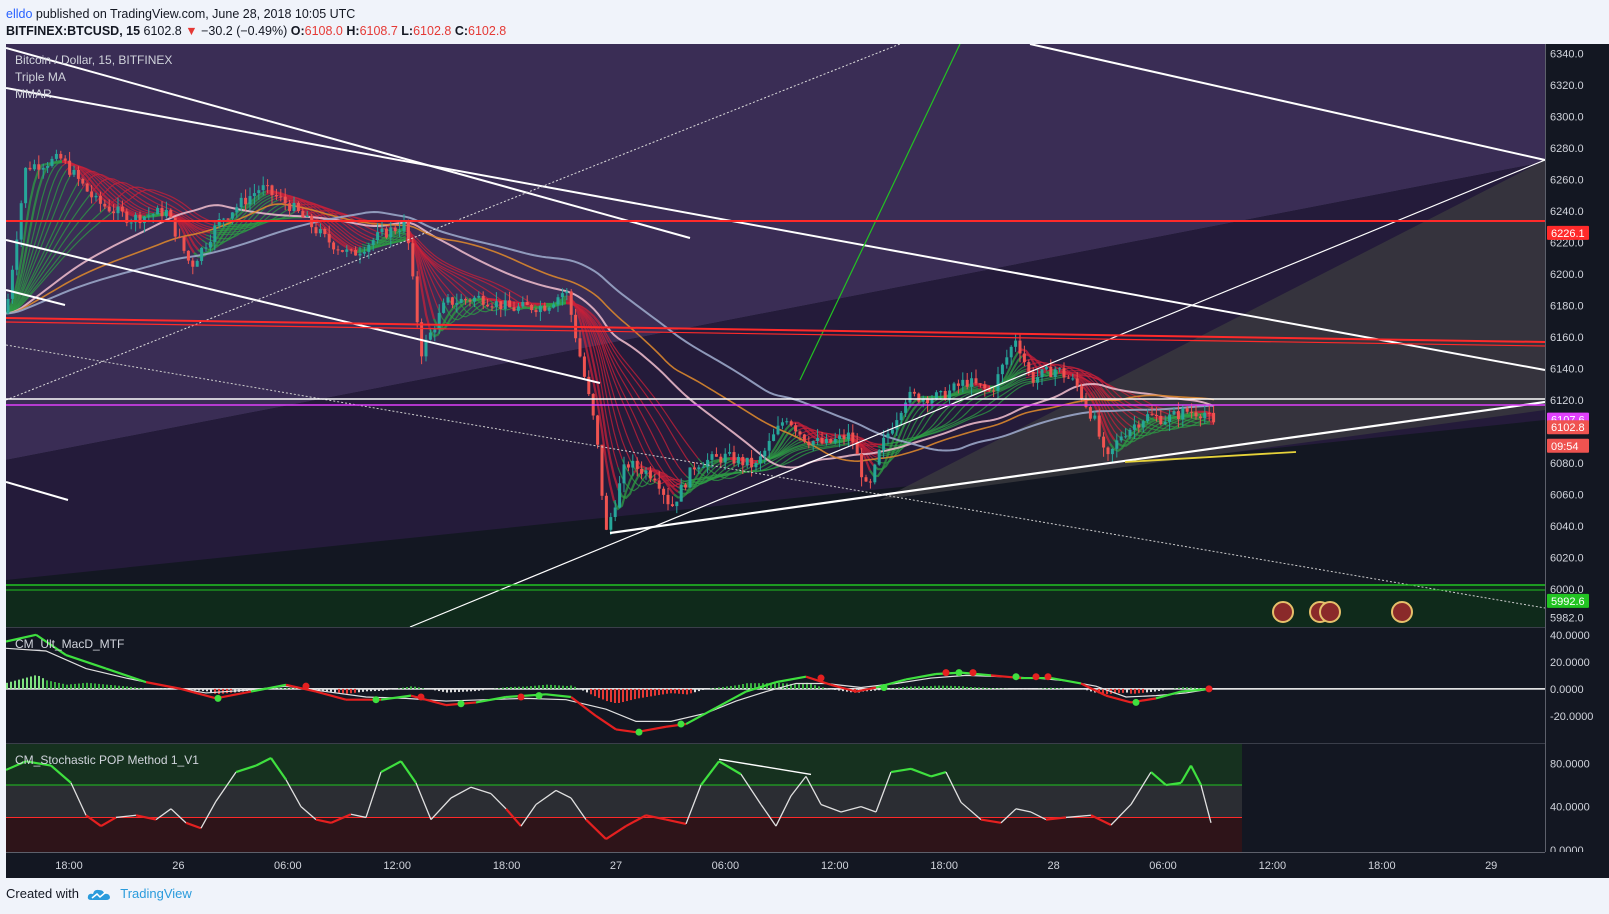 Image resolution: width=1609 pixels, height=914 pixels. I want to click on tradingview-link: TradingView, so click(156, 893).